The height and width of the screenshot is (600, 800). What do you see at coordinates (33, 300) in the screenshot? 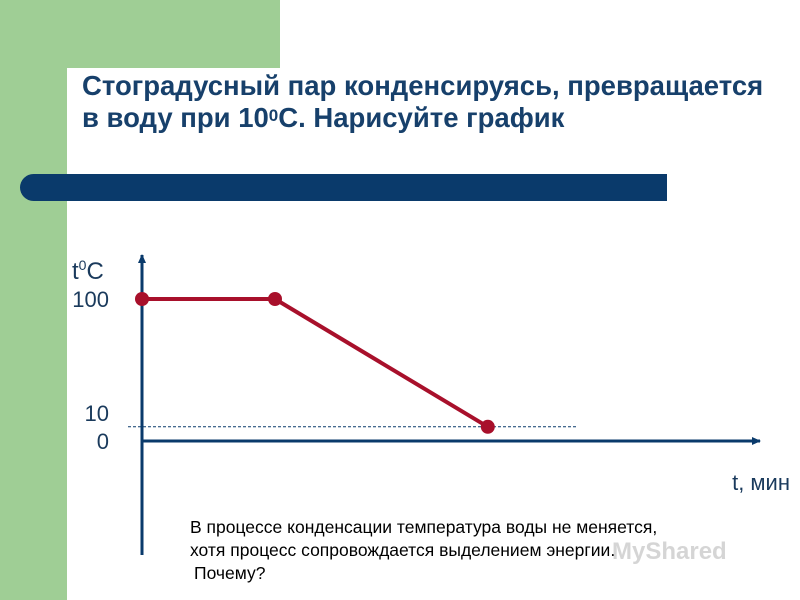
I see `left-green-strip` at bounding box center [33, 300].